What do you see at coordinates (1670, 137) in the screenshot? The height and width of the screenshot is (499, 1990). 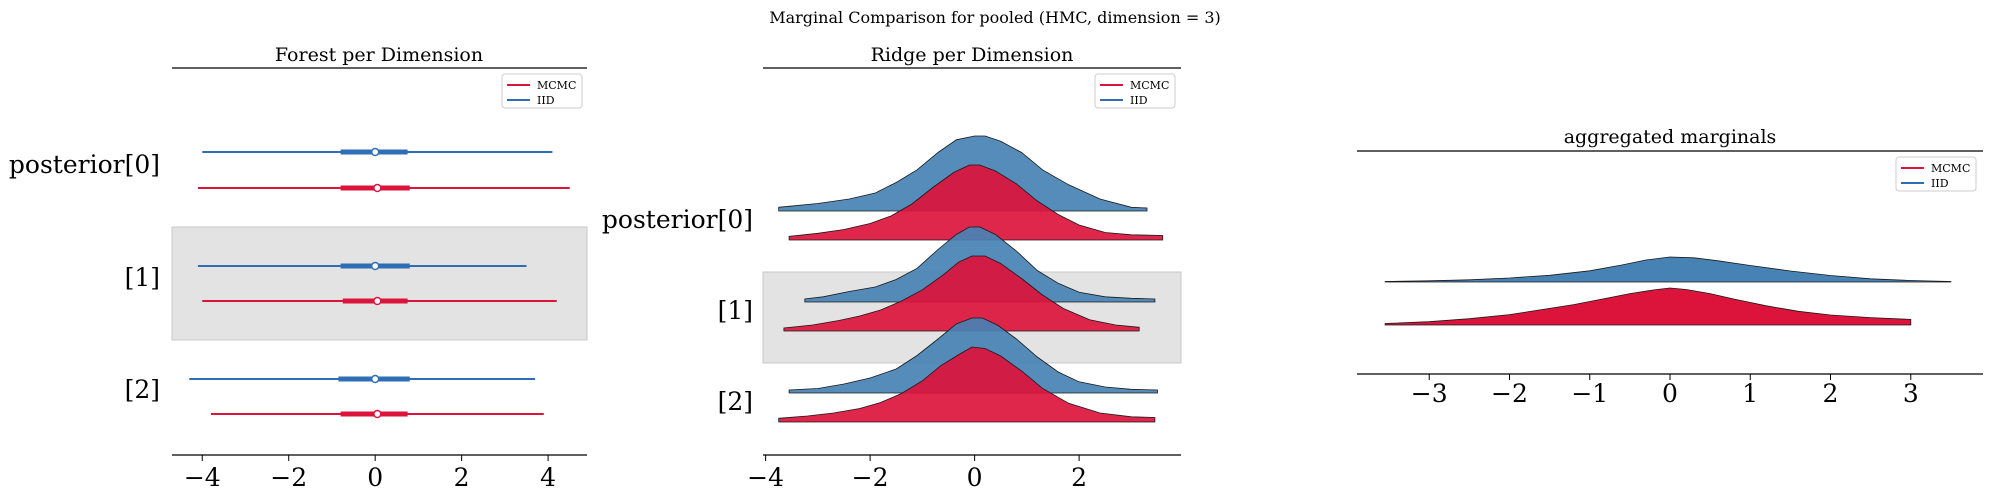 I see `aggregated-title: aggregated marginals` at bounding box center [1670, 137].